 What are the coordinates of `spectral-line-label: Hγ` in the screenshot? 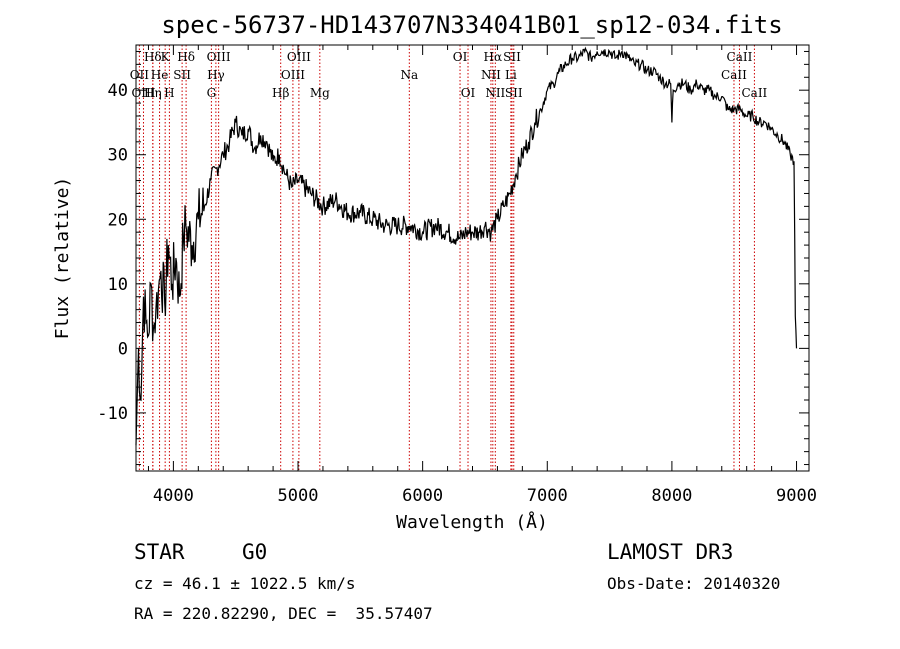 It's located at (216, 75).